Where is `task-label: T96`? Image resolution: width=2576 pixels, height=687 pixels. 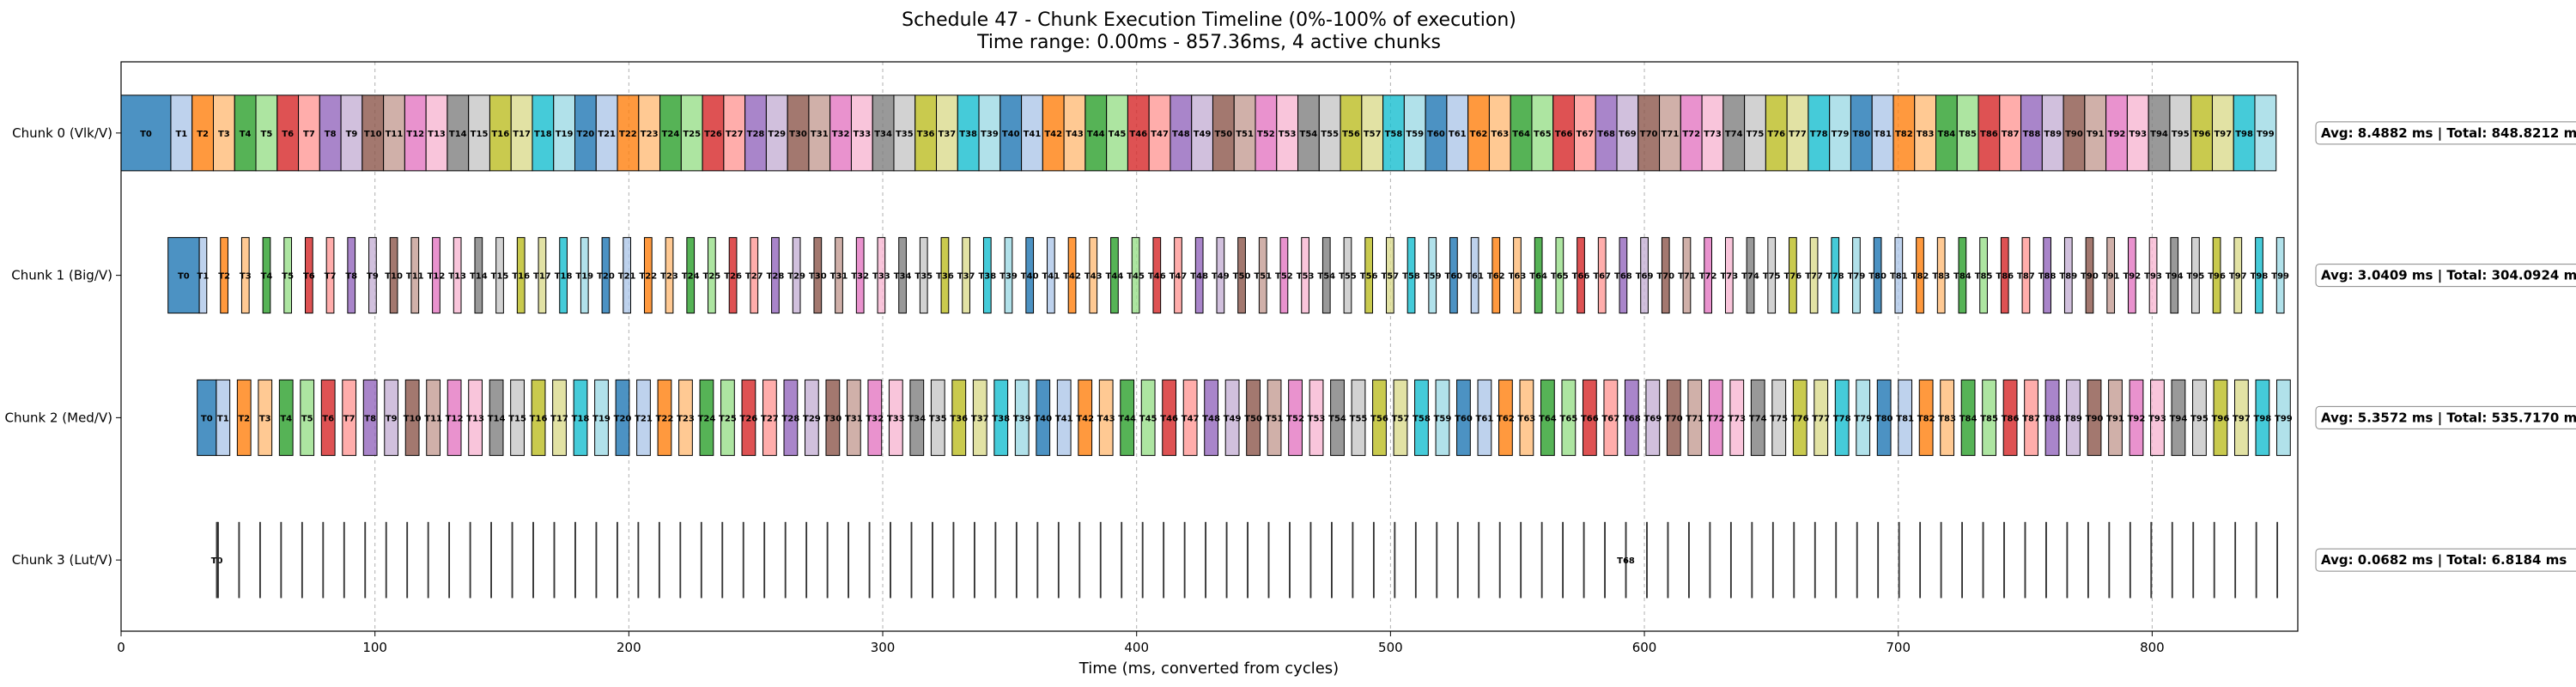
task-label: T96 is located at coordinates (2202, 134).